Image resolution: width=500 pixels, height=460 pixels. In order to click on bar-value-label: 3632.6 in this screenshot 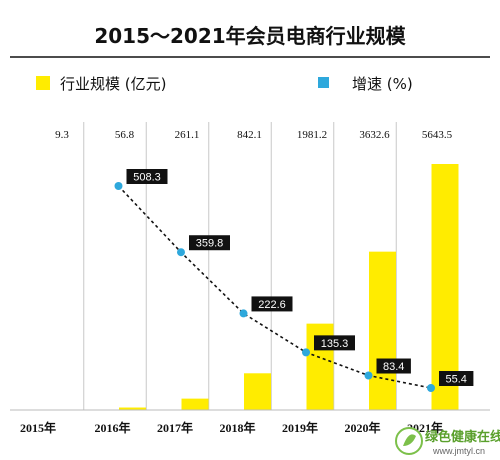, I will do `click(374, 135)`.